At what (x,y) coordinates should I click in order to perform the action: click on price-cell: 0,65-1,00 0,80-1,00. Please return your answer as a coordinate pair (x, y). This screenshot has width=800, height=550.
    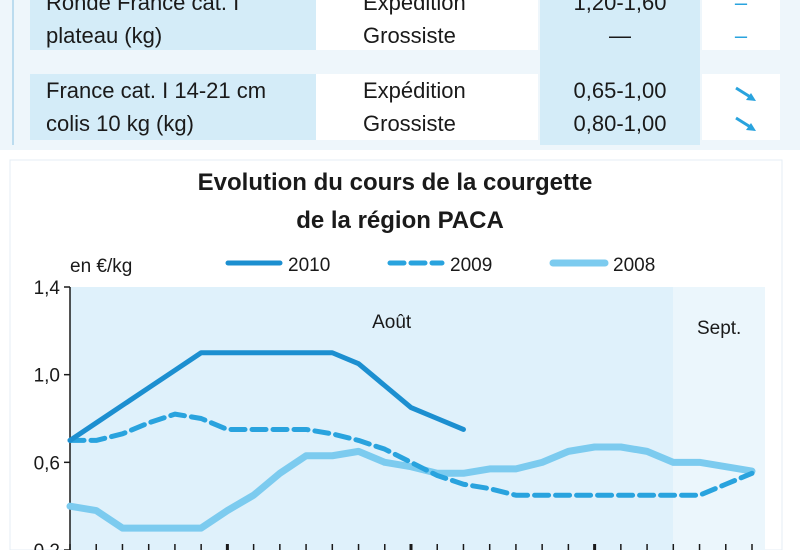
    Looking at the image, I should click on (620, 107).